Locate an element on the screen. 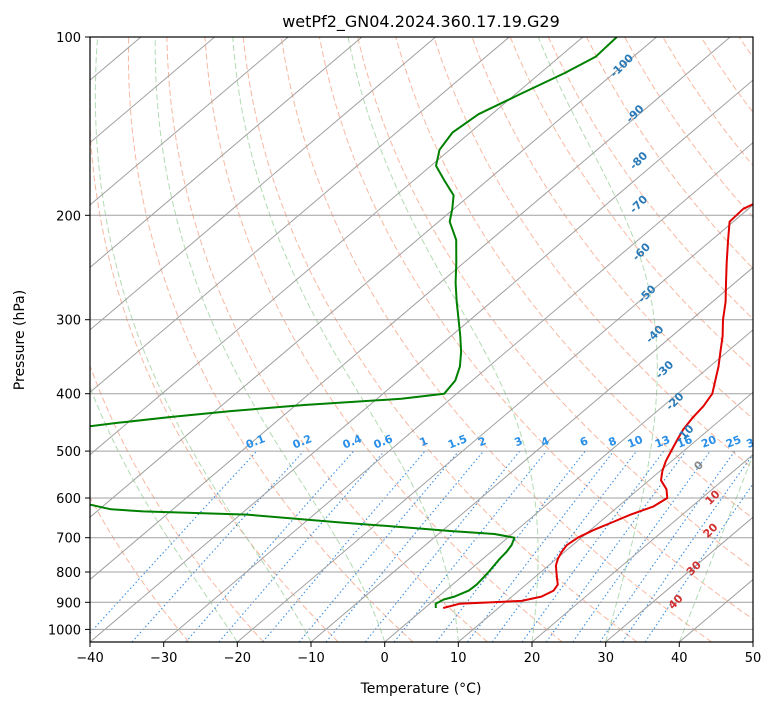 Image resolution: width=775 pixels, height=708 pixels. mixing-ratio-label: 2 is located at coordinates (482, 441).